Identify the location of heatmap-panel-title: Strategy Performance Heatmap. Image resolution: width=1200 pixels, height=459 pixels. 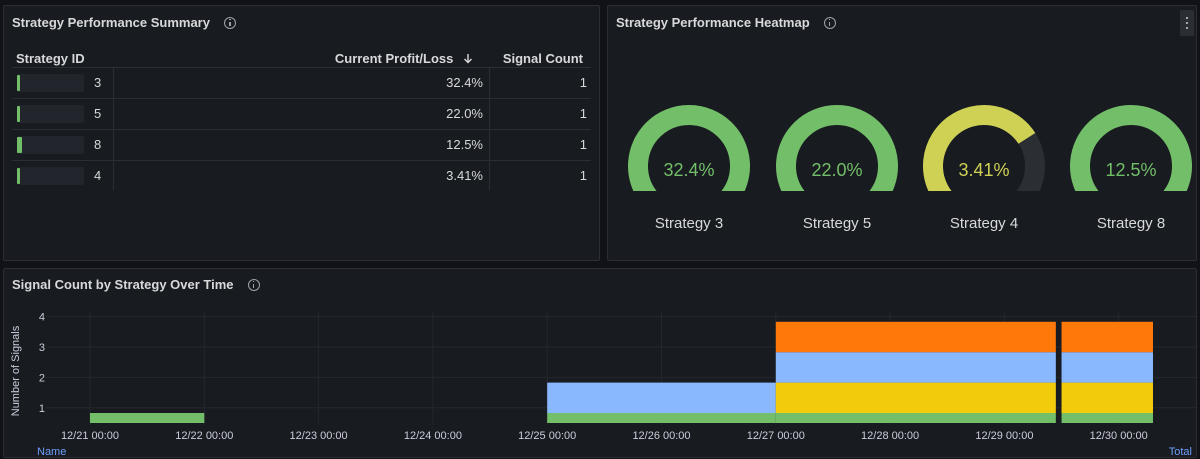
(713, 22).